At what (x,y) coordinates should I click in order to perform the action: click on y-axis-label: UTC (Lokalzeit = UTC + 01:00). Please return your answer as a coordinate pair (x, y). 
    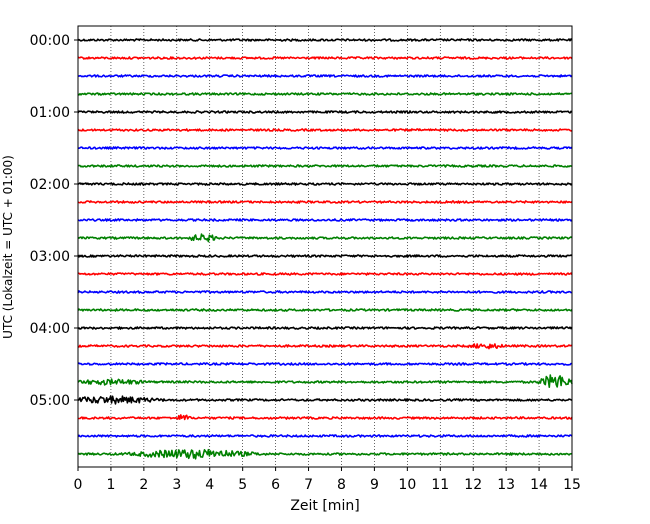
    Looking at the image, I should click on (8, 247).